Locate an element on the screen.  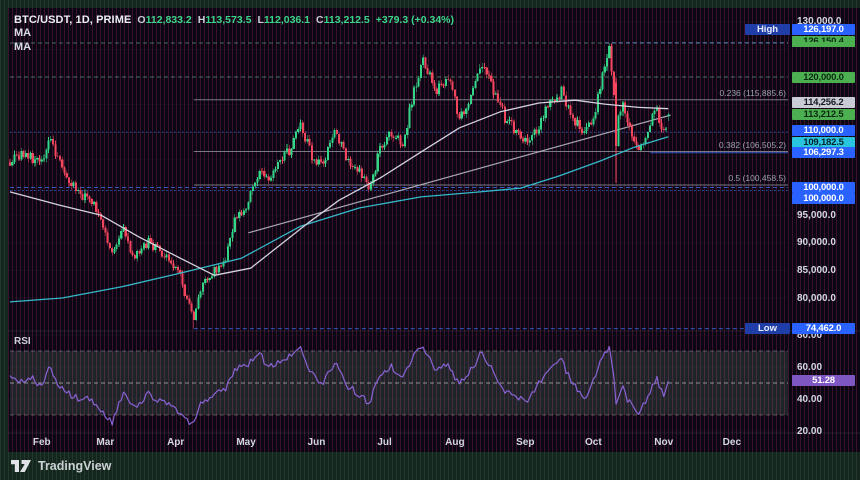
tradingview-logo-icon is located at coordinates (21, 466).